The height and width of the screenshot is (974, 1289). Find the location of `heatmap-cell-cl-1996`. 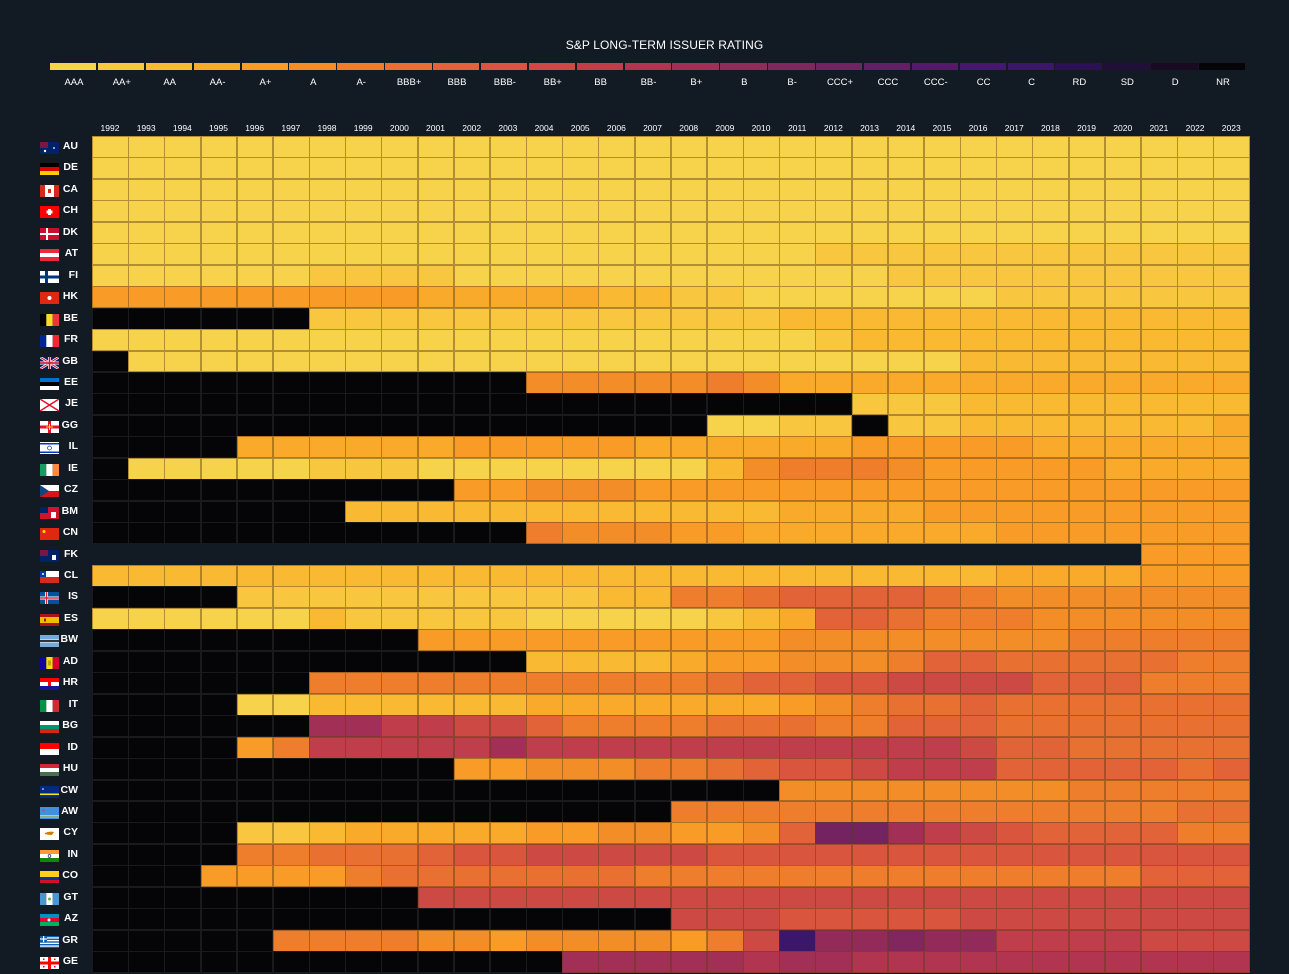

heatmap-cell-cl-1996 is located at coordinates (255, 576).